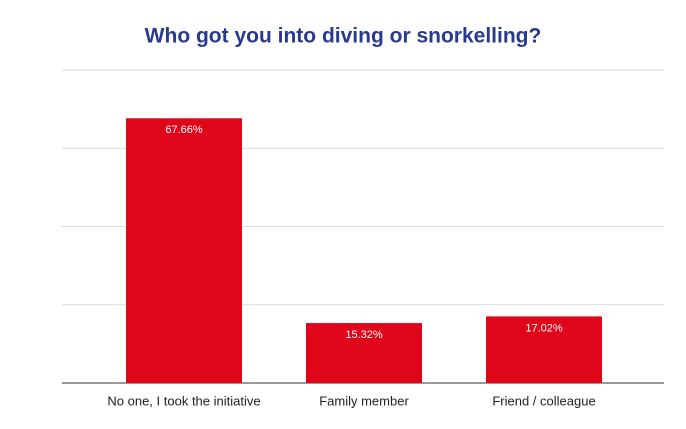 The width and height of the screenshot is (686, 429). I want to click on chart-title: Who got you into diving or snorkelling?, so click(343, 36).